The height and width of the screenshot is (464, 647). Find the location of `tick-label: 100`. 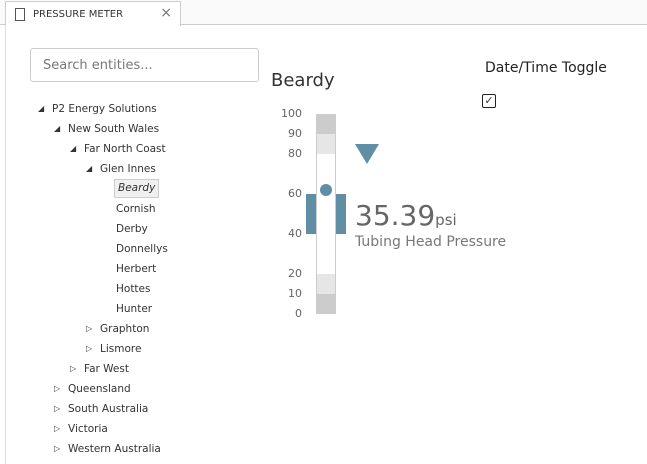

tick-label: 100 is located at coordinates (291, 113).